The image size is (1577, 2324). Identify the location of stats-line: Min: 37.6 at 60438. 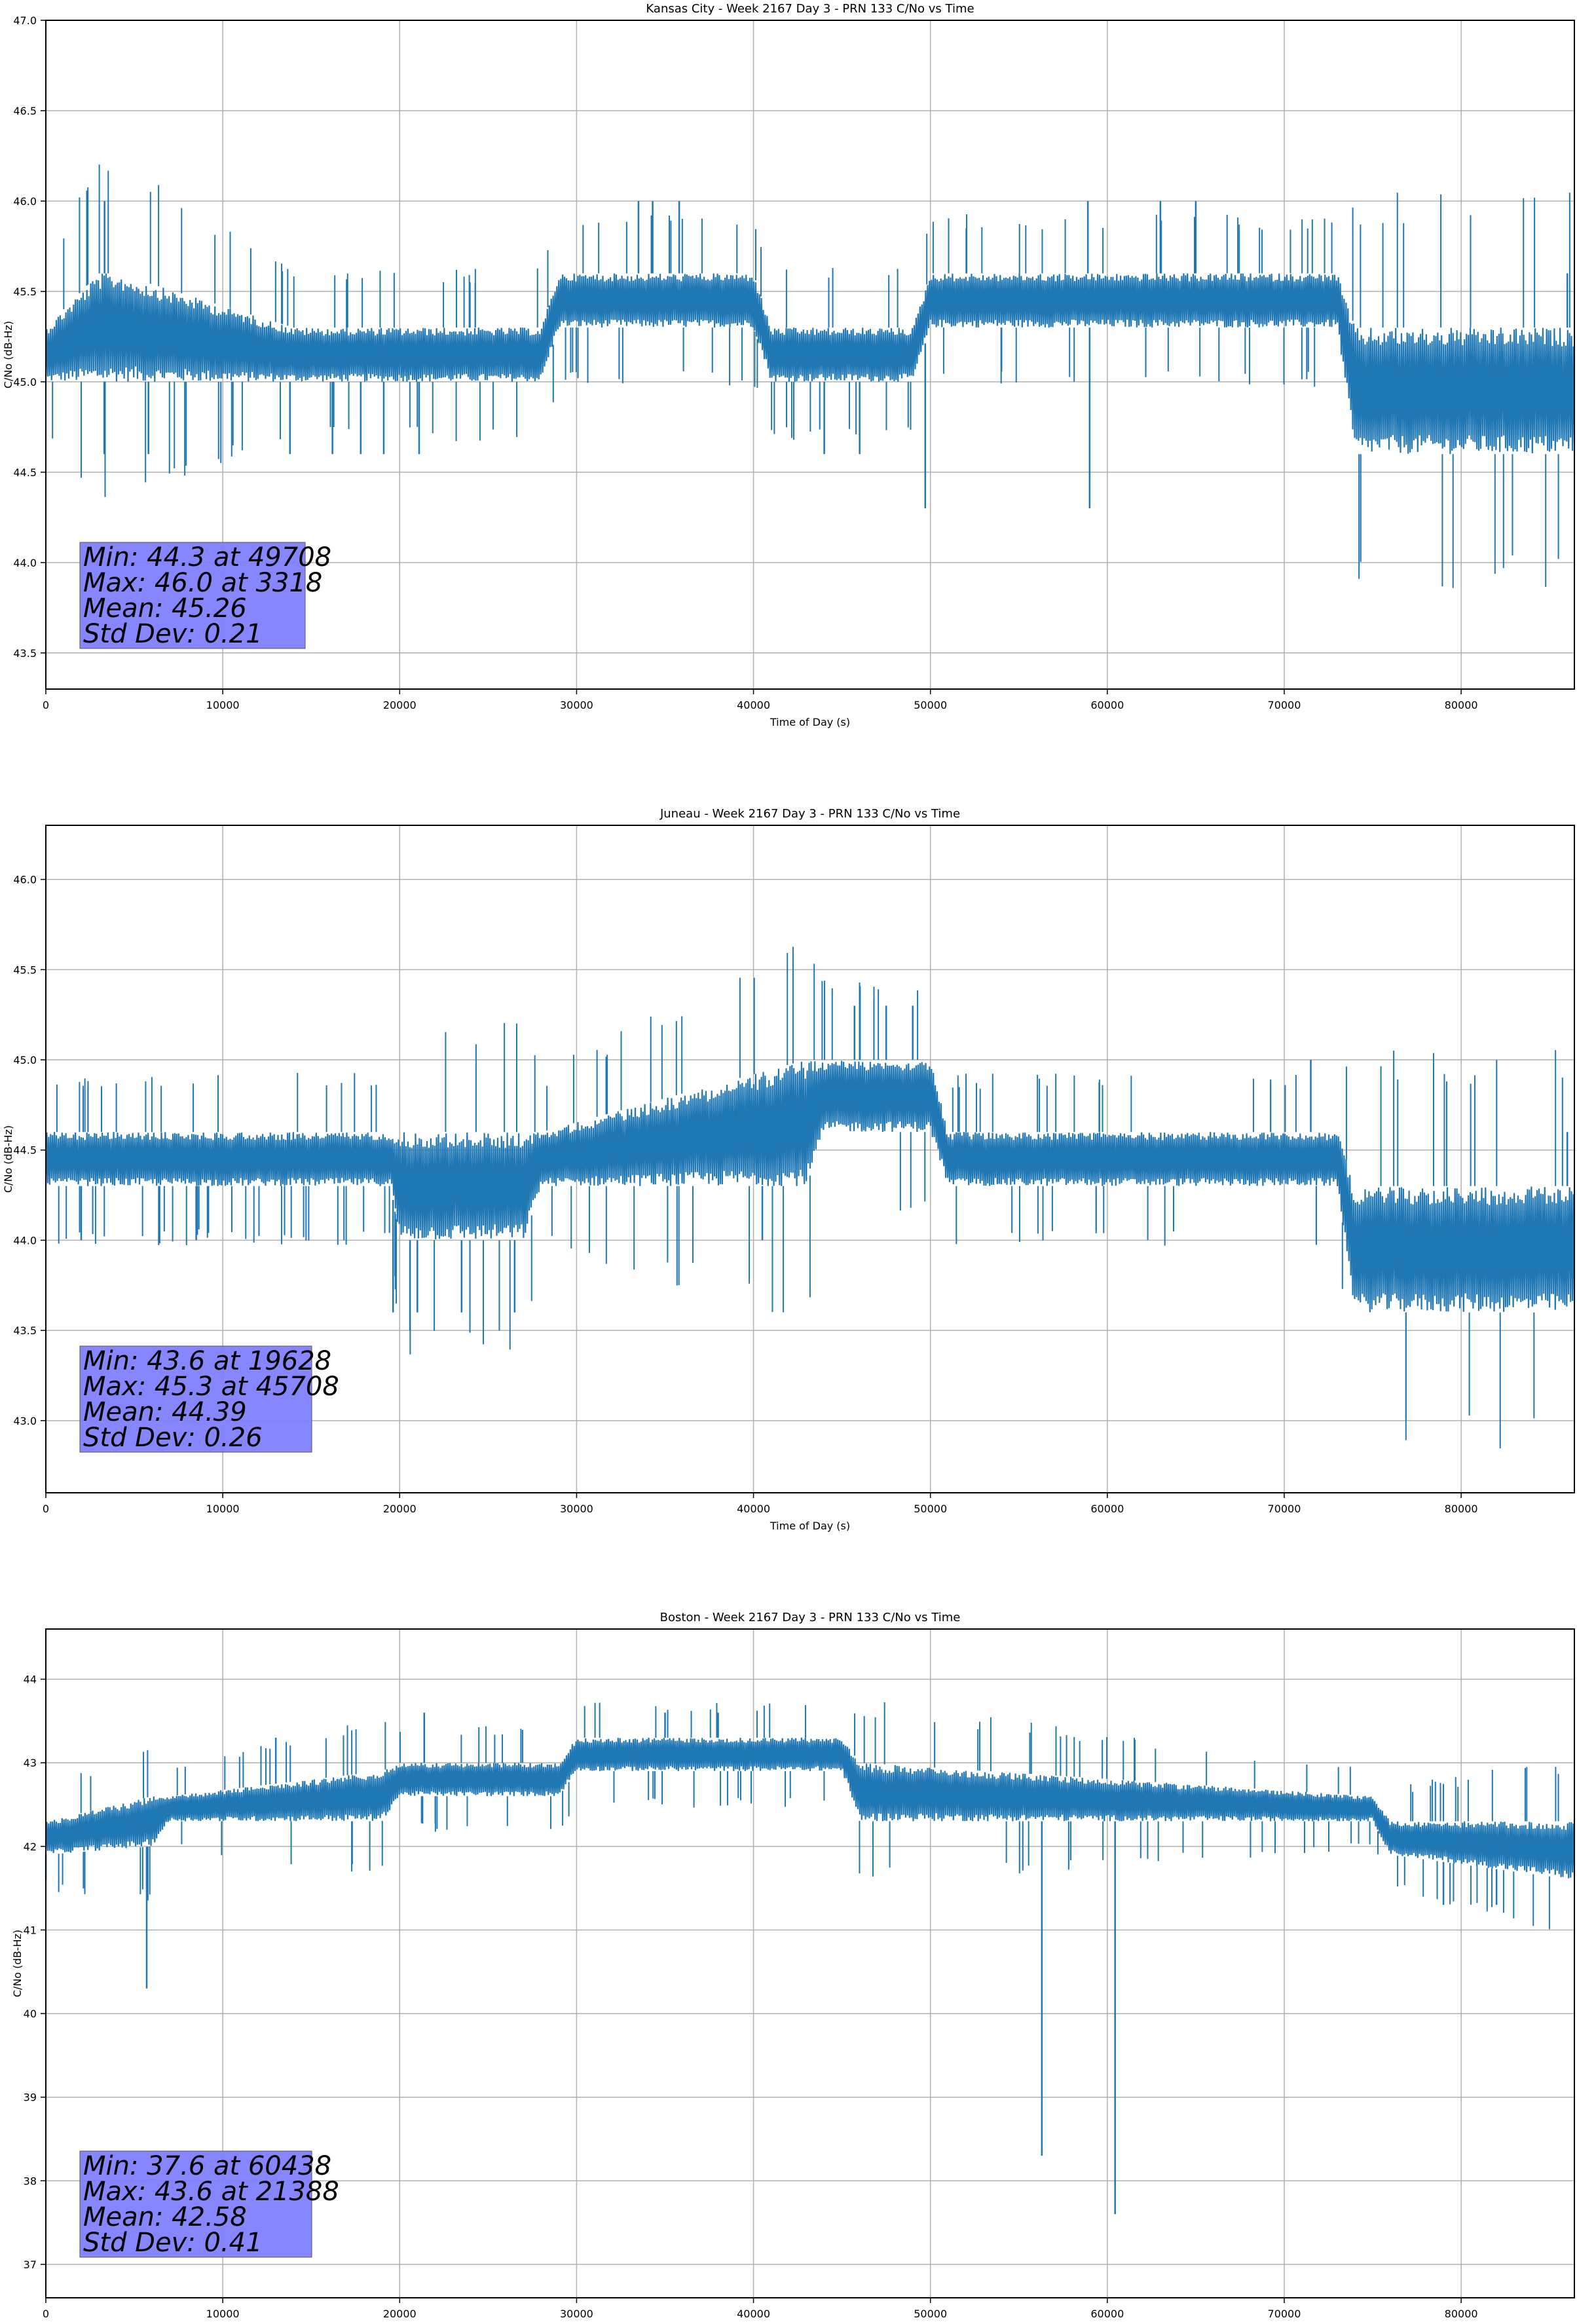
(207, 2166).